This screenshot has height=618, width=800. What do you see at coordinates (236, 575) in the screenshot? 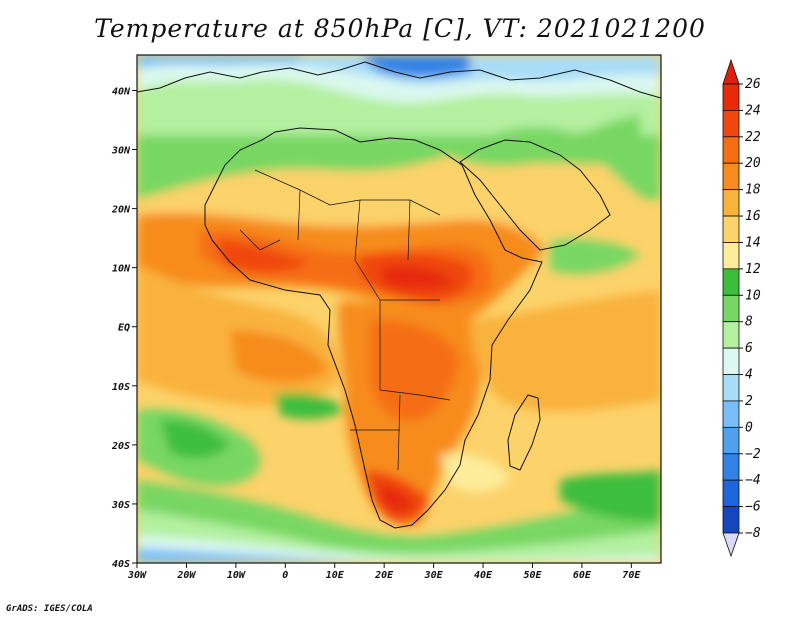
I see `lon-tick-label: 10W` at bounding box center [236, 575].